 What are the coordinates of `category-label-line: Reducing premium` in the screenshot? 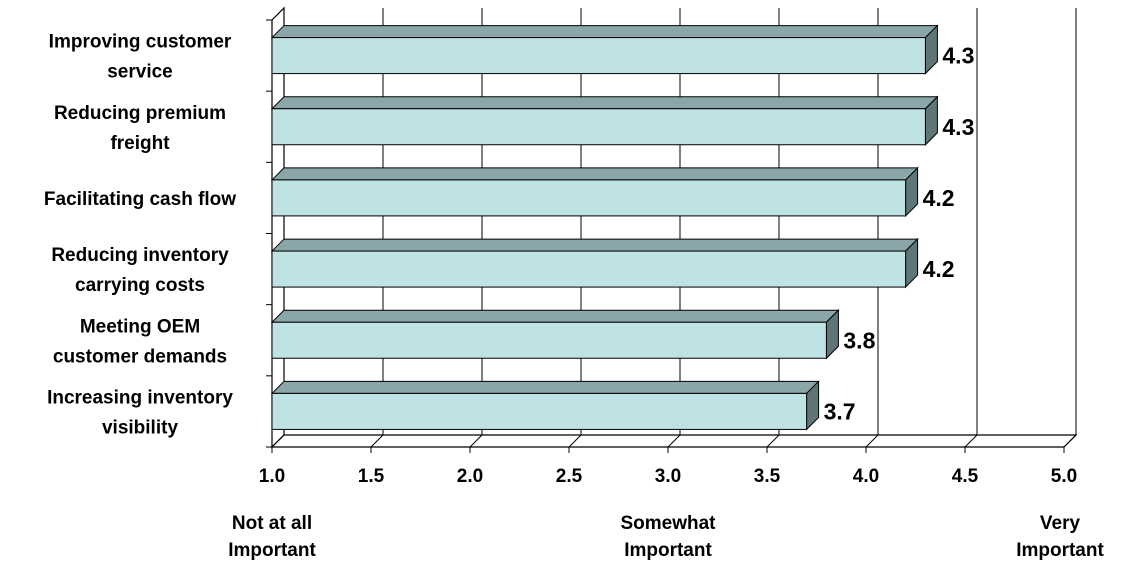 It's located at (140, 113).